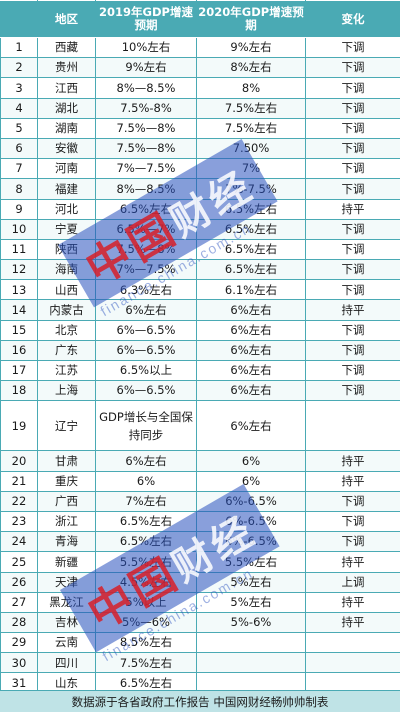 The height and width of the screenshot is (712, 400). I want to click on row-number: 20, so click(19, 461).